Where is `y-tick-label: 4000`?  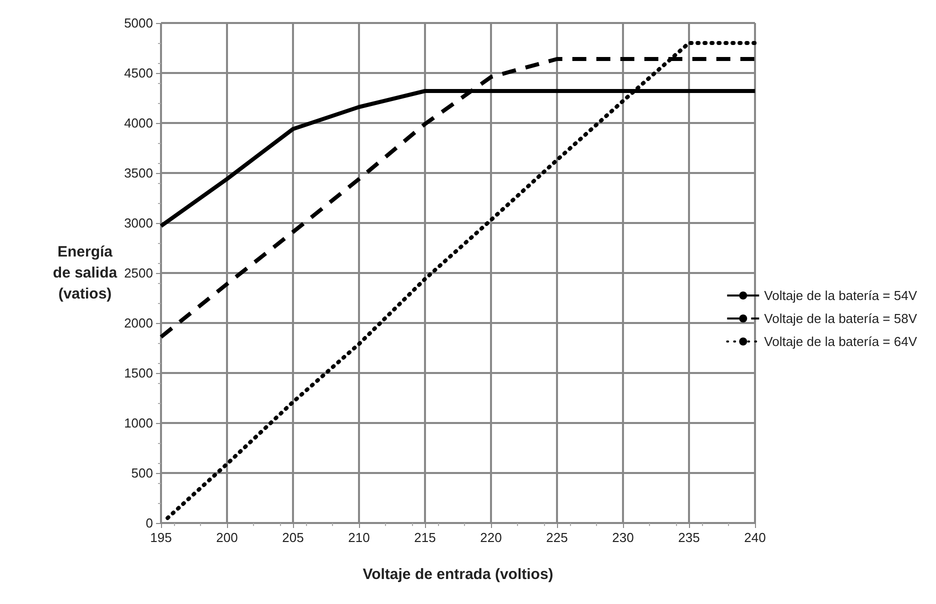
y-tick-label: 4000 is located at coordinates (138, 123).